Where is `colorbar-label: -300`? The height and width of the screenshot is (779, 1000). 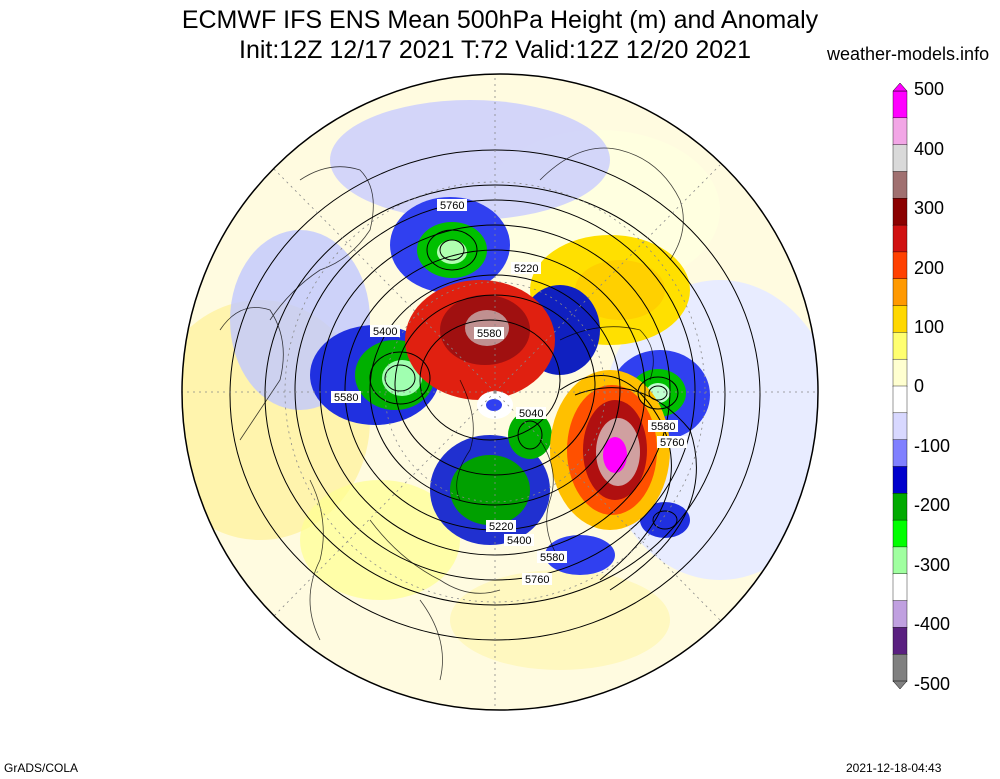 colorbar-label: -300 is located at coordinates (932, 565).